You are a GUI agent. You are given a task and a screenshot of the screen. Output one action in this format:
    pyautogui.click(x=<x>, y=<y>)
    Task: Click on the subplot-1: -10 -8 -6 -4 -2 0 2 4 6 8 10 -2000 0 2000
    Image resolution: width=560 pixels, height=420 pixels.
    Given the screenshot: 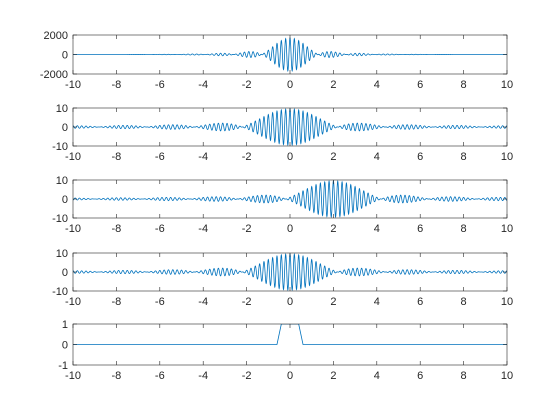 What is the action you would take?
    pyautogui.click(x=276, y=60)
    